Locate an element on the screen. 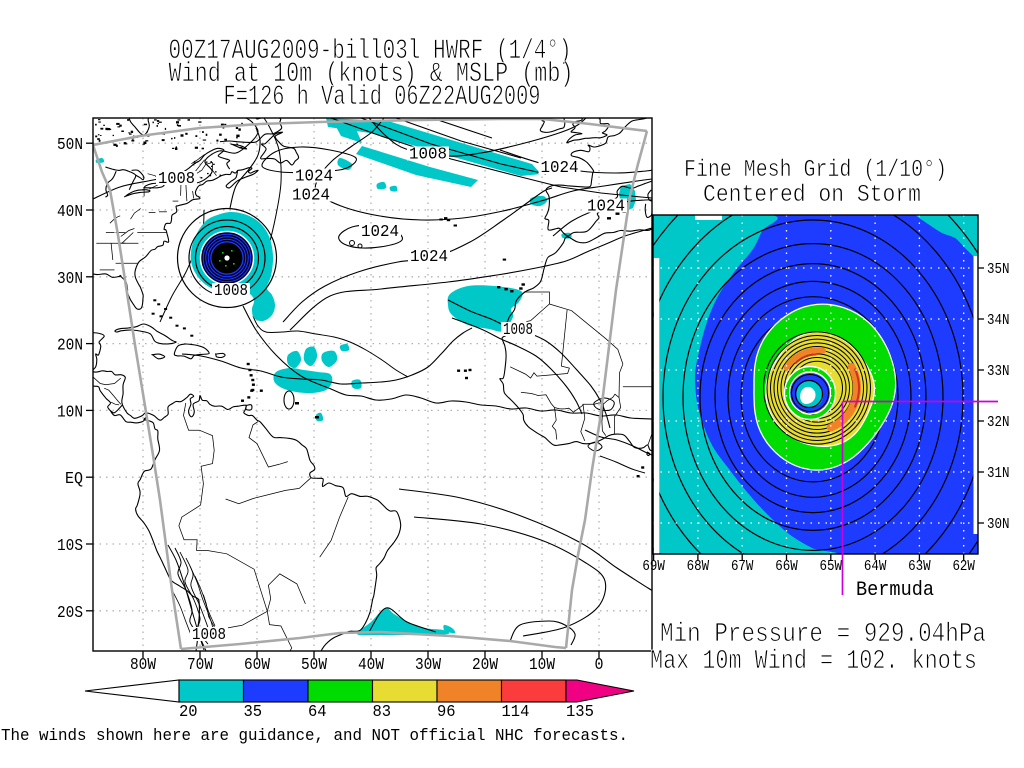  svg-text: 40W is located at coordinates (371, 665).